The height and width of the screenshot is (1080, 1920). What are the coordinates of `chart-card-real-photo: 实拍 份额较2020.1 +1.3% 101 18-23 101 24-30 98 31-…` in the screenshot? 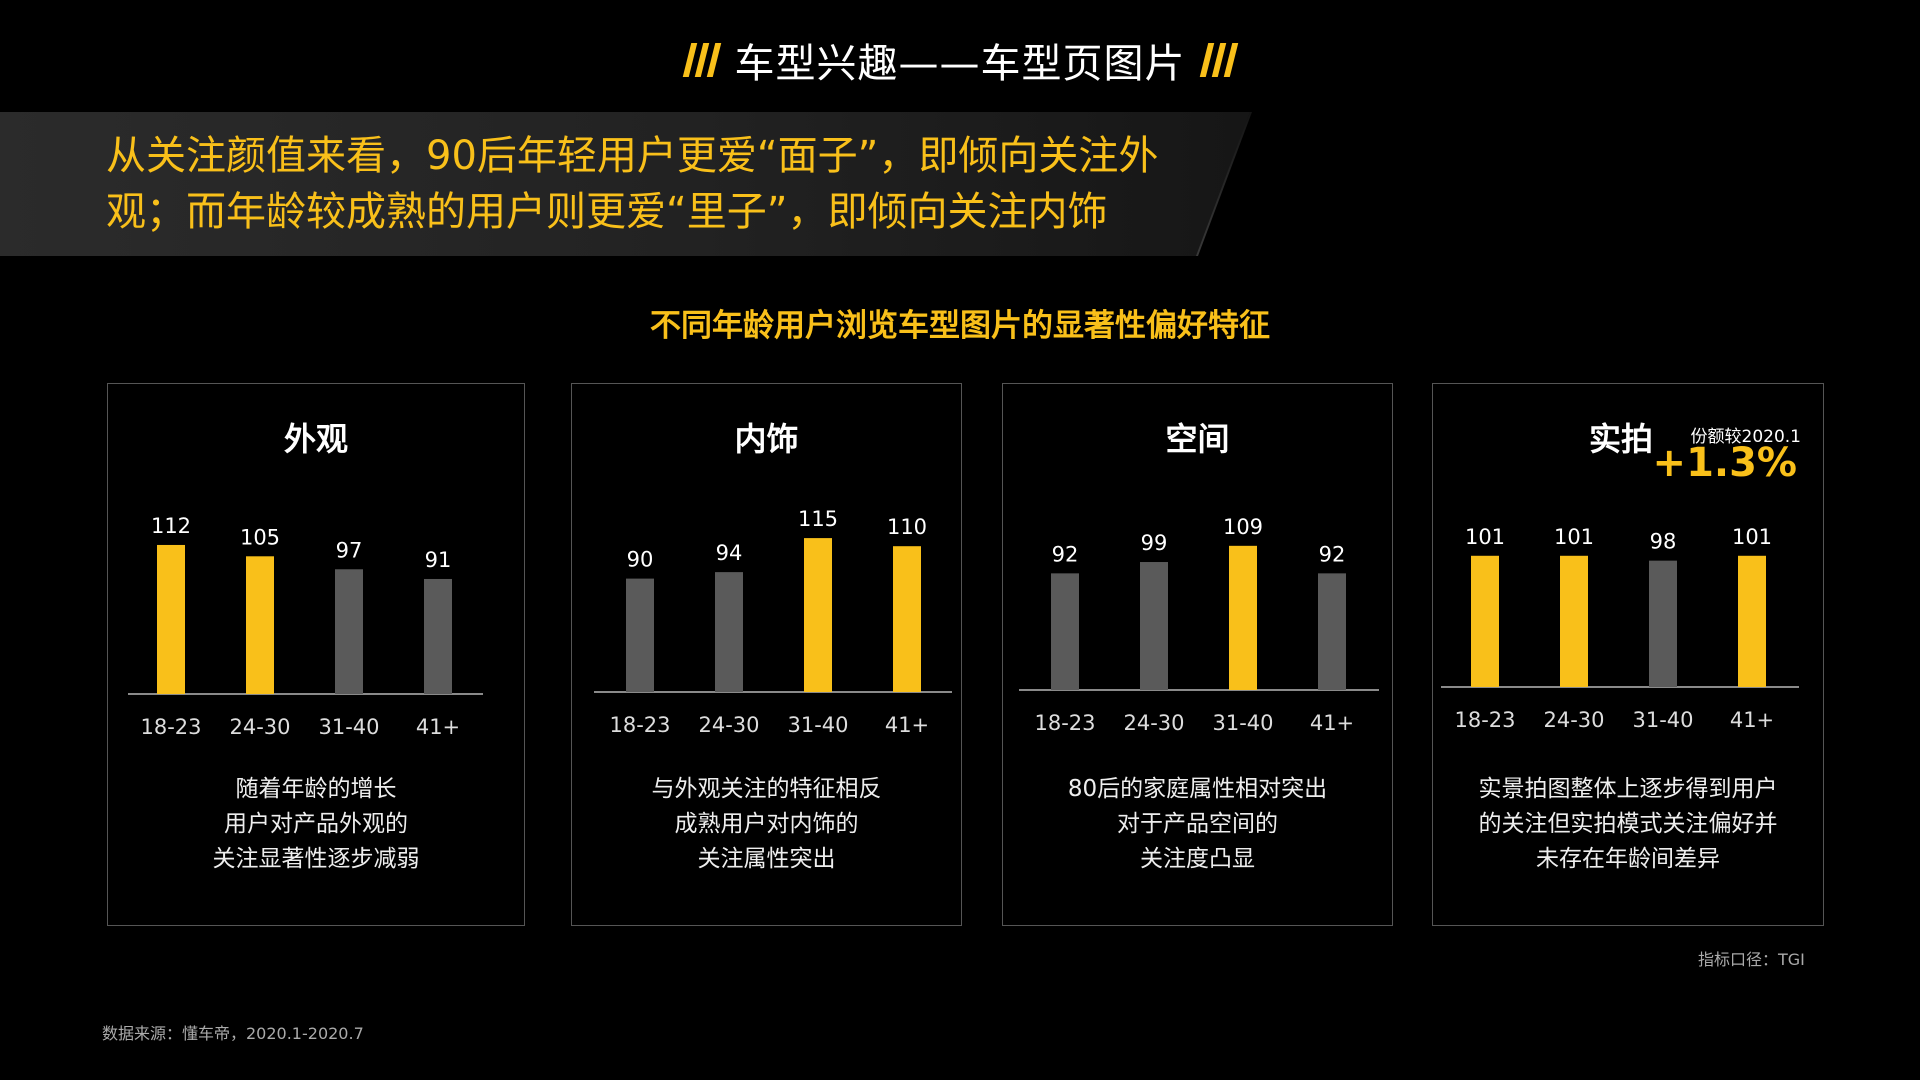 It's located at (1628, 654).